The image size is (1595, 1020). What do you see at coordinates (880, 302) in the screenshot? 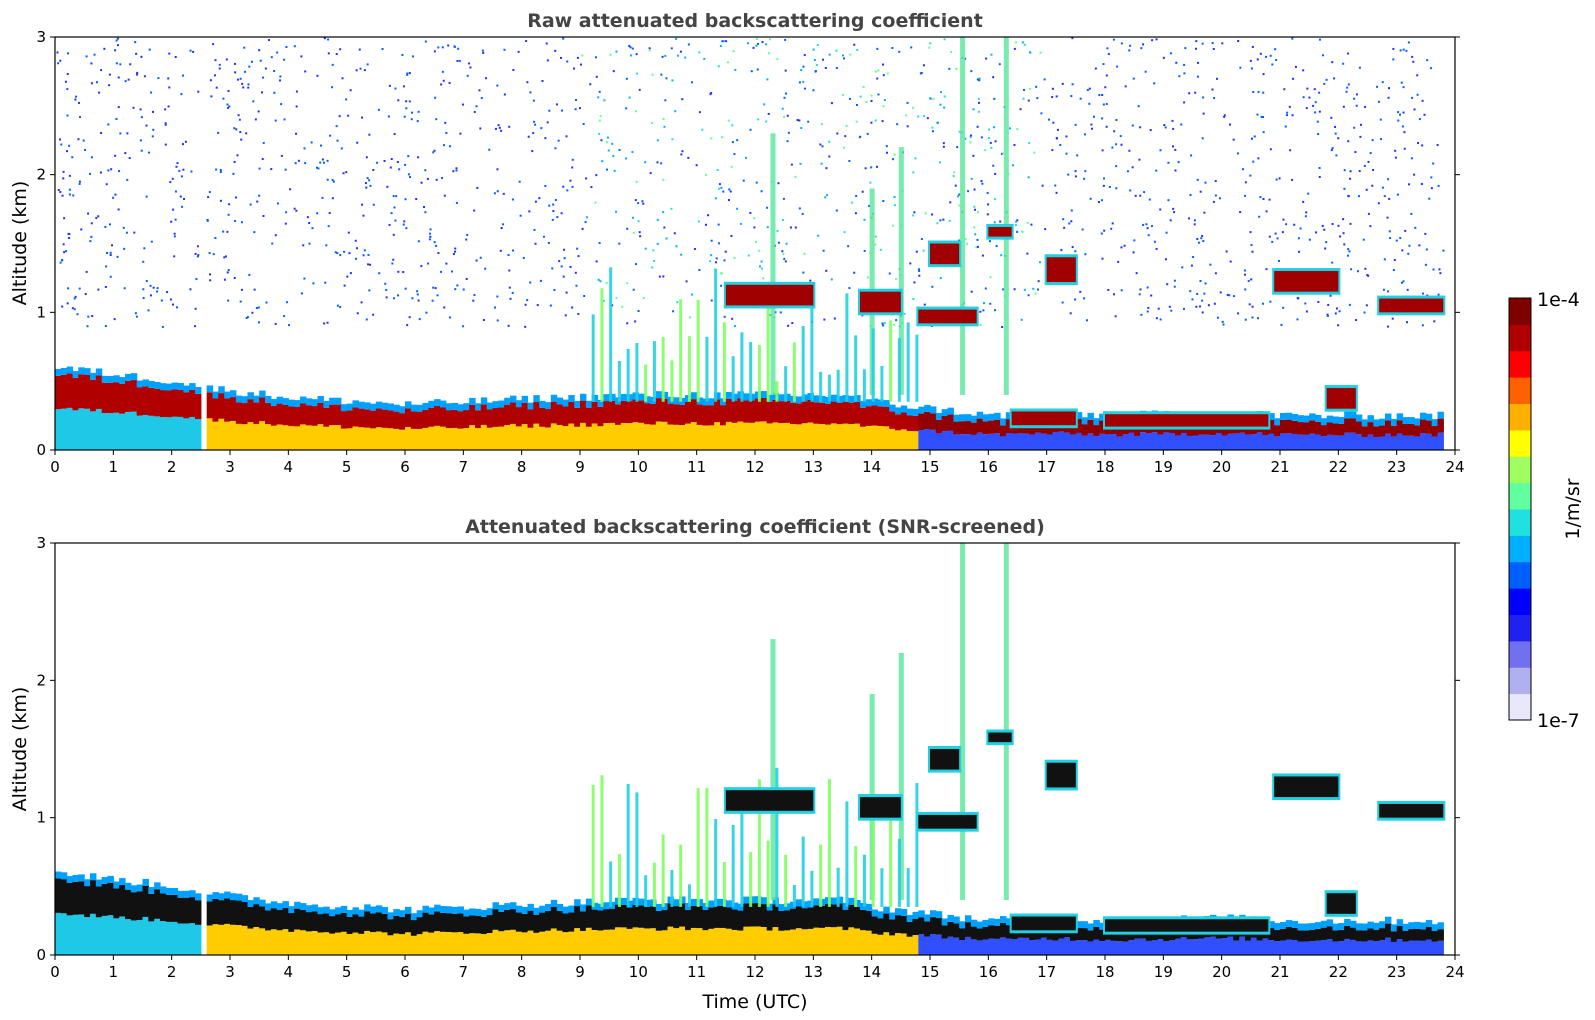
I see `cloud` at bounding box center [880, 302].